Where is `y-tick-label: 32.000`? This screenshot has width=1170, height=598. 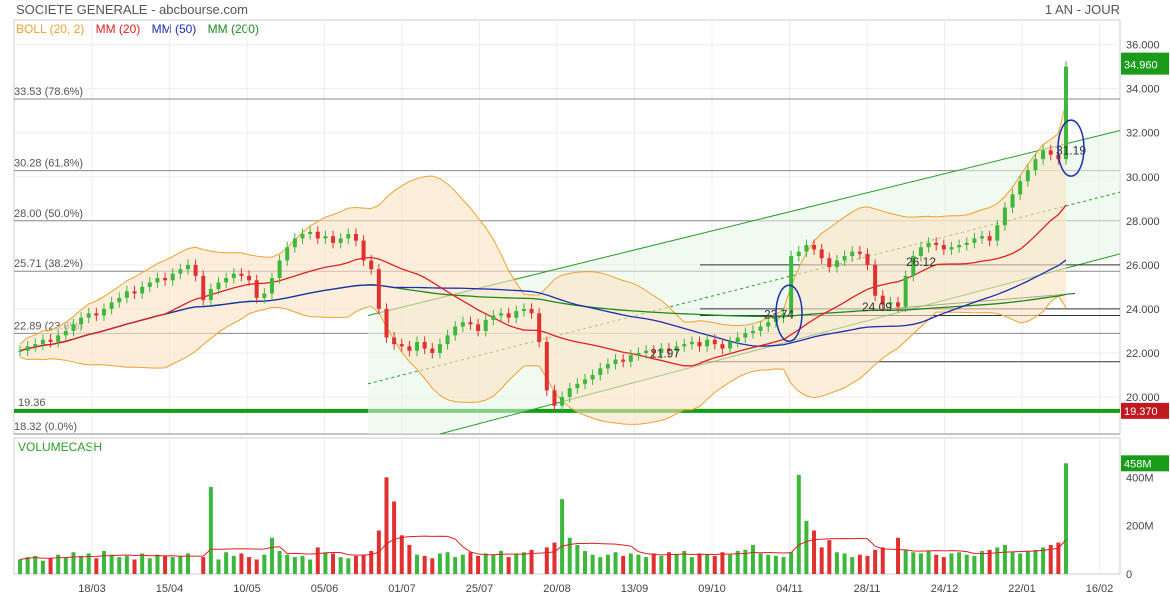 y-tick-label: 32.000 is located at coordinates (1143, 134).